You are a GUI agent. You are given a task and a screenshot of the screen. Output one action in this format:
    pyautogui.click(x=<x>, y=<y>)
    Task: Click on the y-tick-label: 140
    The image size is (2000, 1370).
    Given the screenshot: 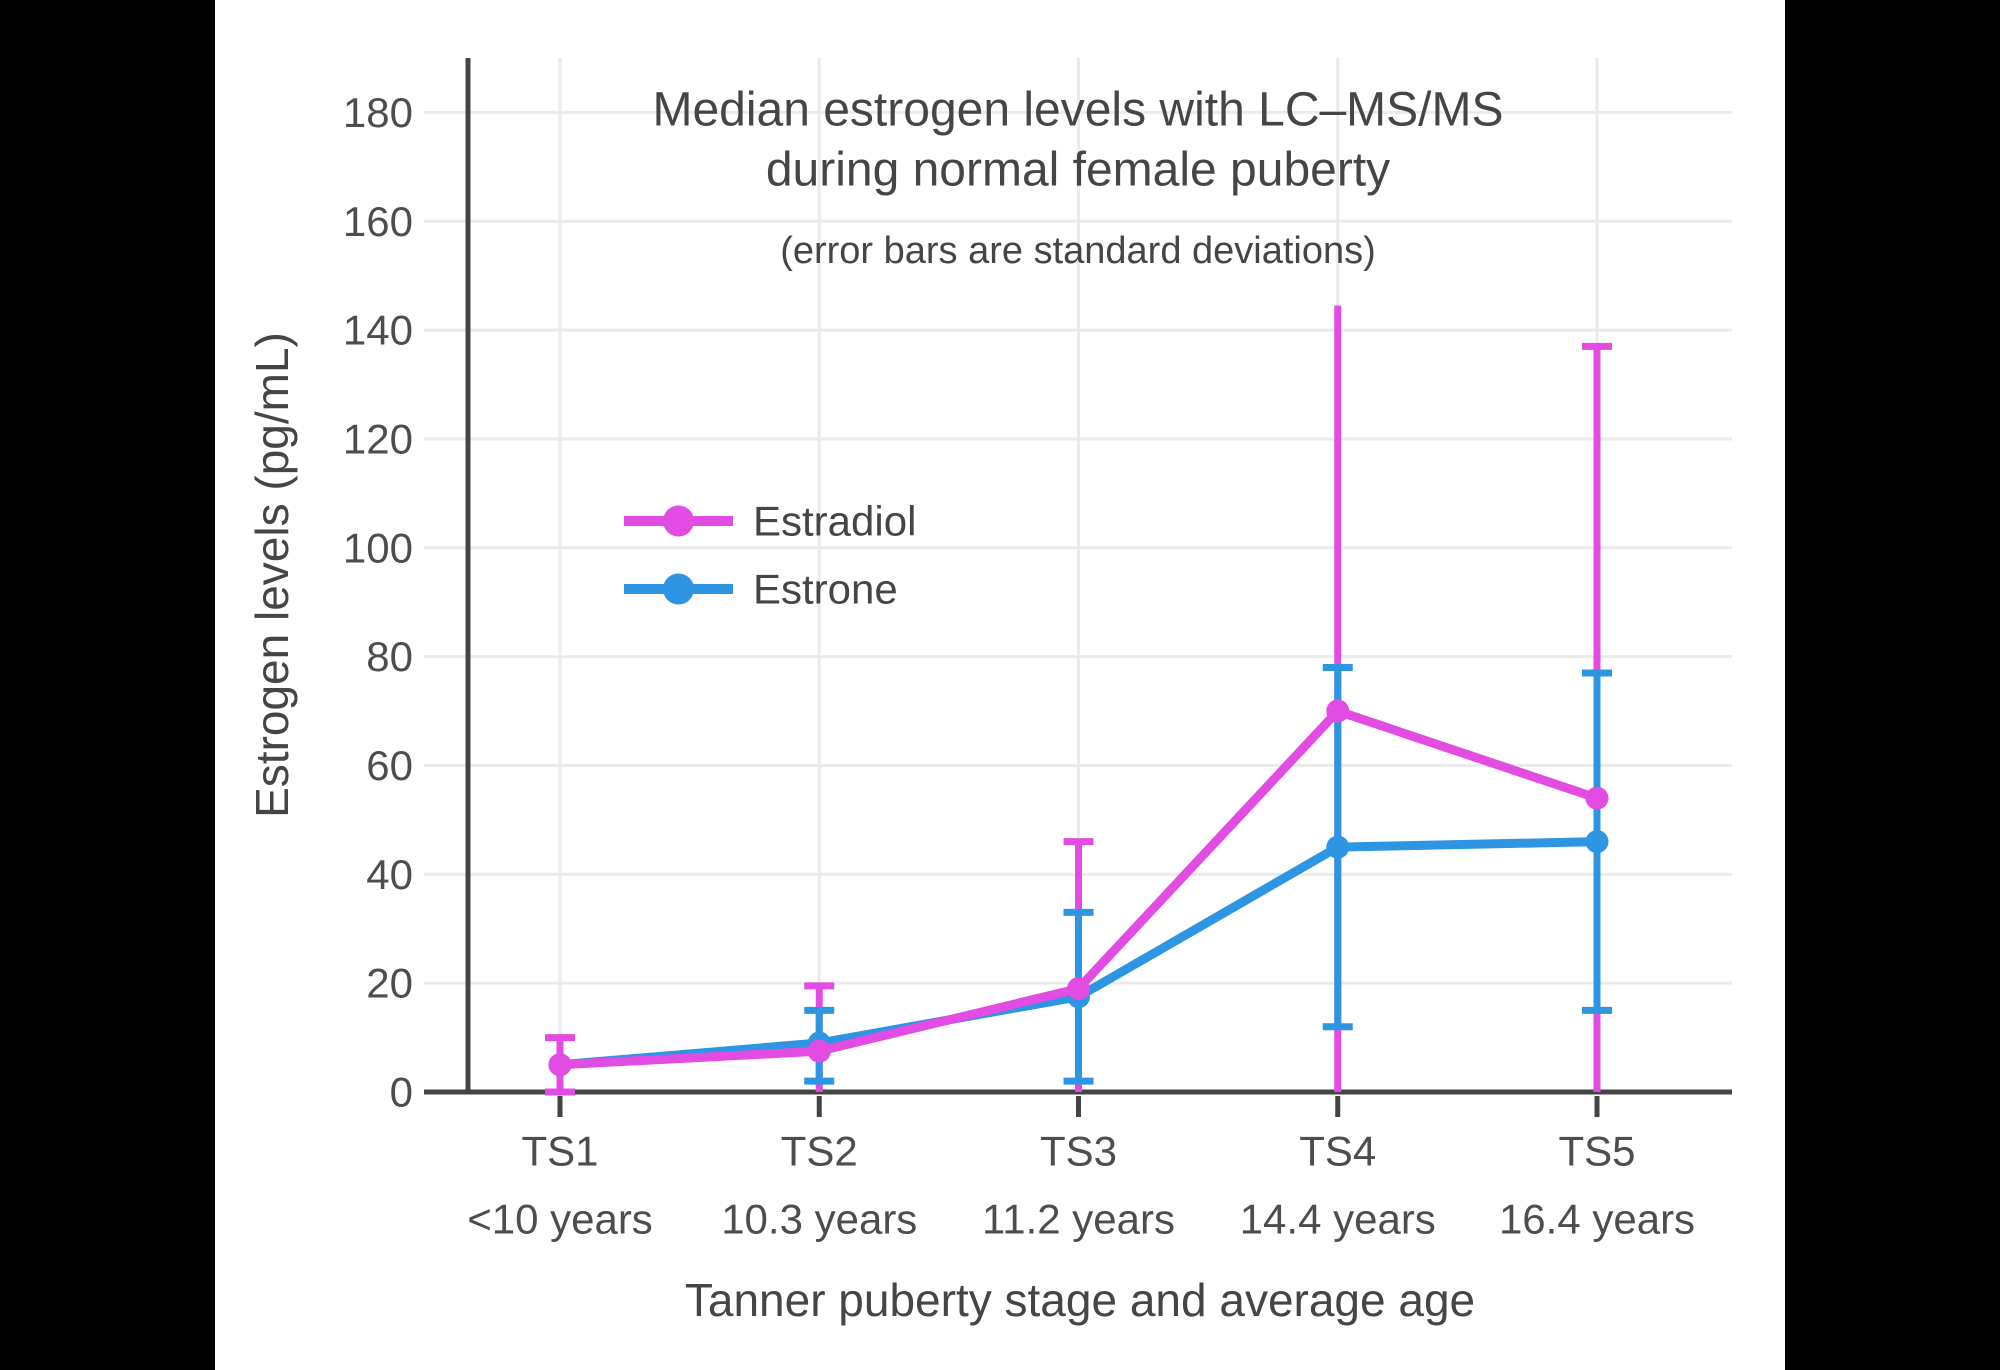 What is the action you would take?
    pyautogui.click(x=378, y=330)
    